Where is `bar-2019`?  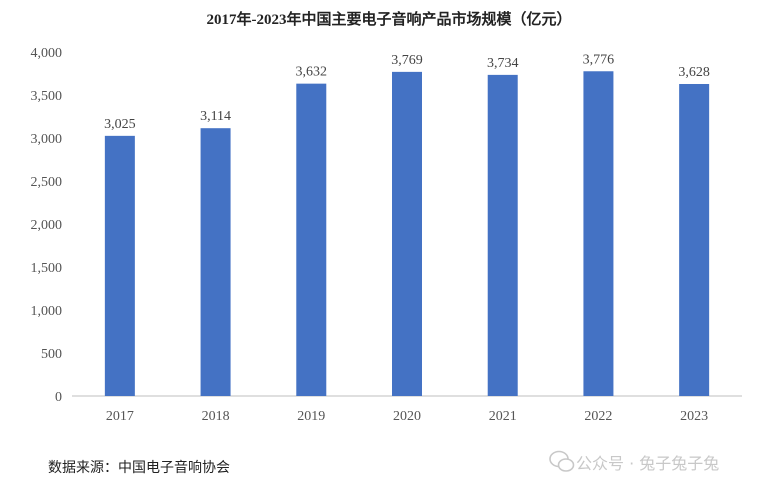 bar-2019 is located at coordinates (311, 239).